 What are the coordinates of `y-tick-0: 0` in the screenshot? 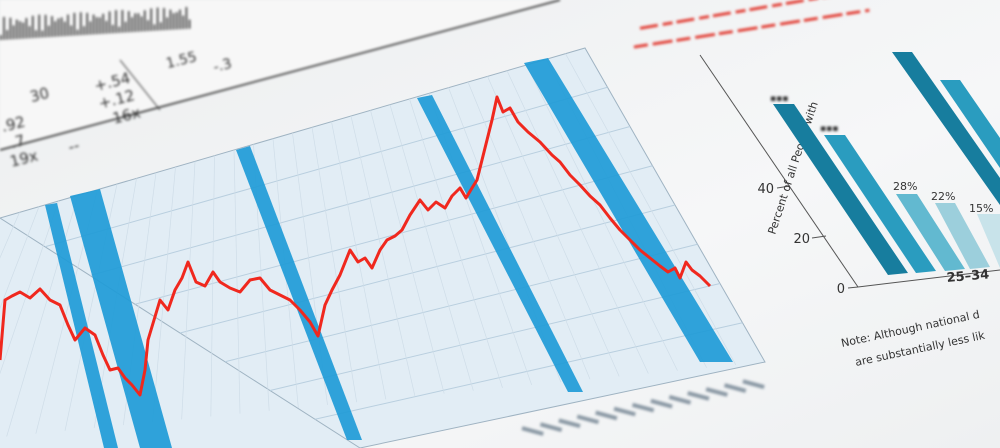 It's located at (841, 289).